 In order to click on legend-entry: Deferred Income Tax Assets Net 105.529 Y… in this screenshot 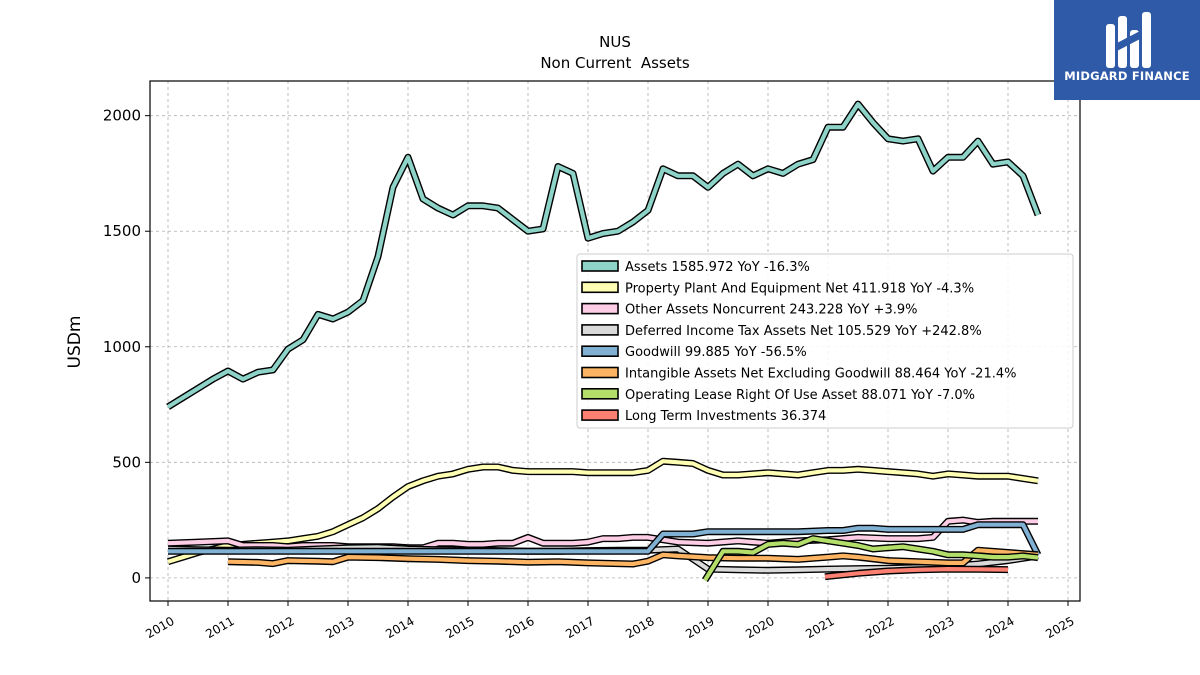, I will do `click(781, 331)`.